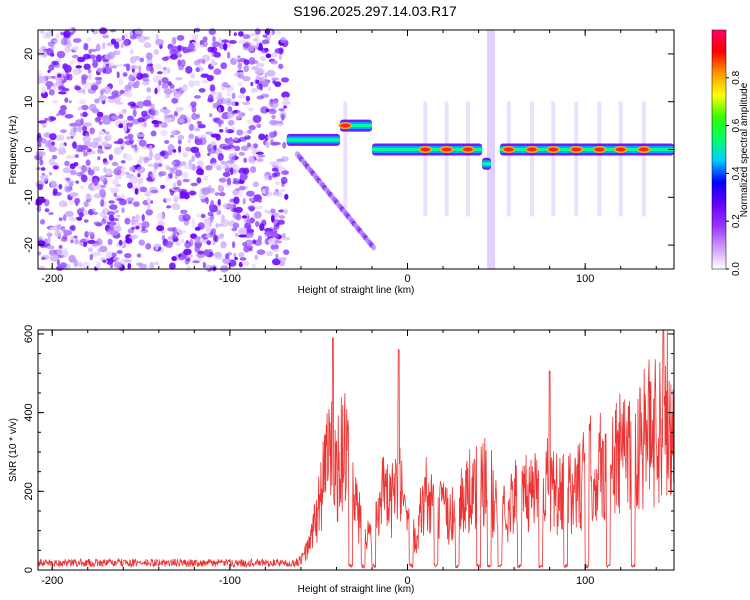 The height and width of the screenshot is (600, 750). What do you see at coordinates (736, 221) in the screenshot?
I see `colorbar-tick-label: 0.2` at bounding box center [736, 221].